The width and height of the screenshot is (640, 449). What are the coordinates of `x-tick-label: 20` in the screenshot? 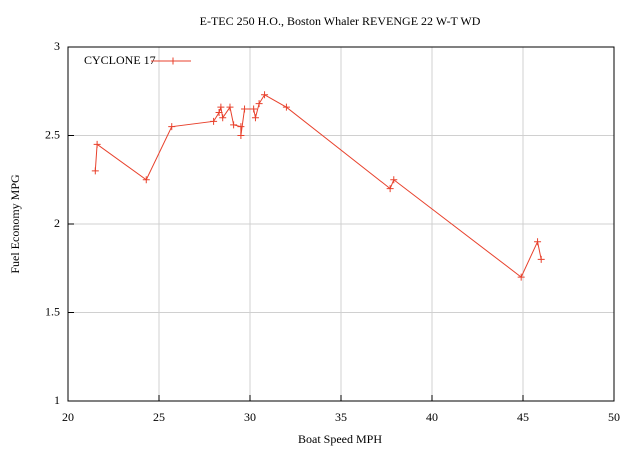 It's located at (68, 417).